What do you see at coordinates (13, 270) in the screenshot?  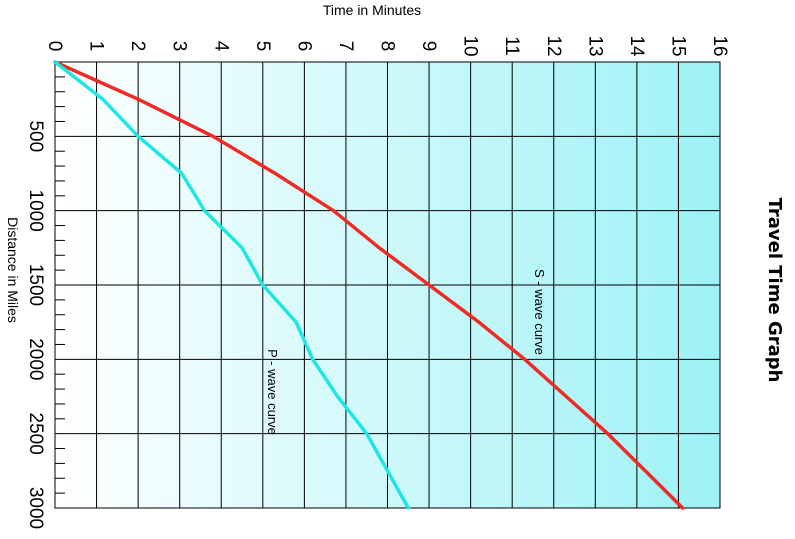 I see `x-axis-title: Distance in Miles` at bounding box center [13, 270].